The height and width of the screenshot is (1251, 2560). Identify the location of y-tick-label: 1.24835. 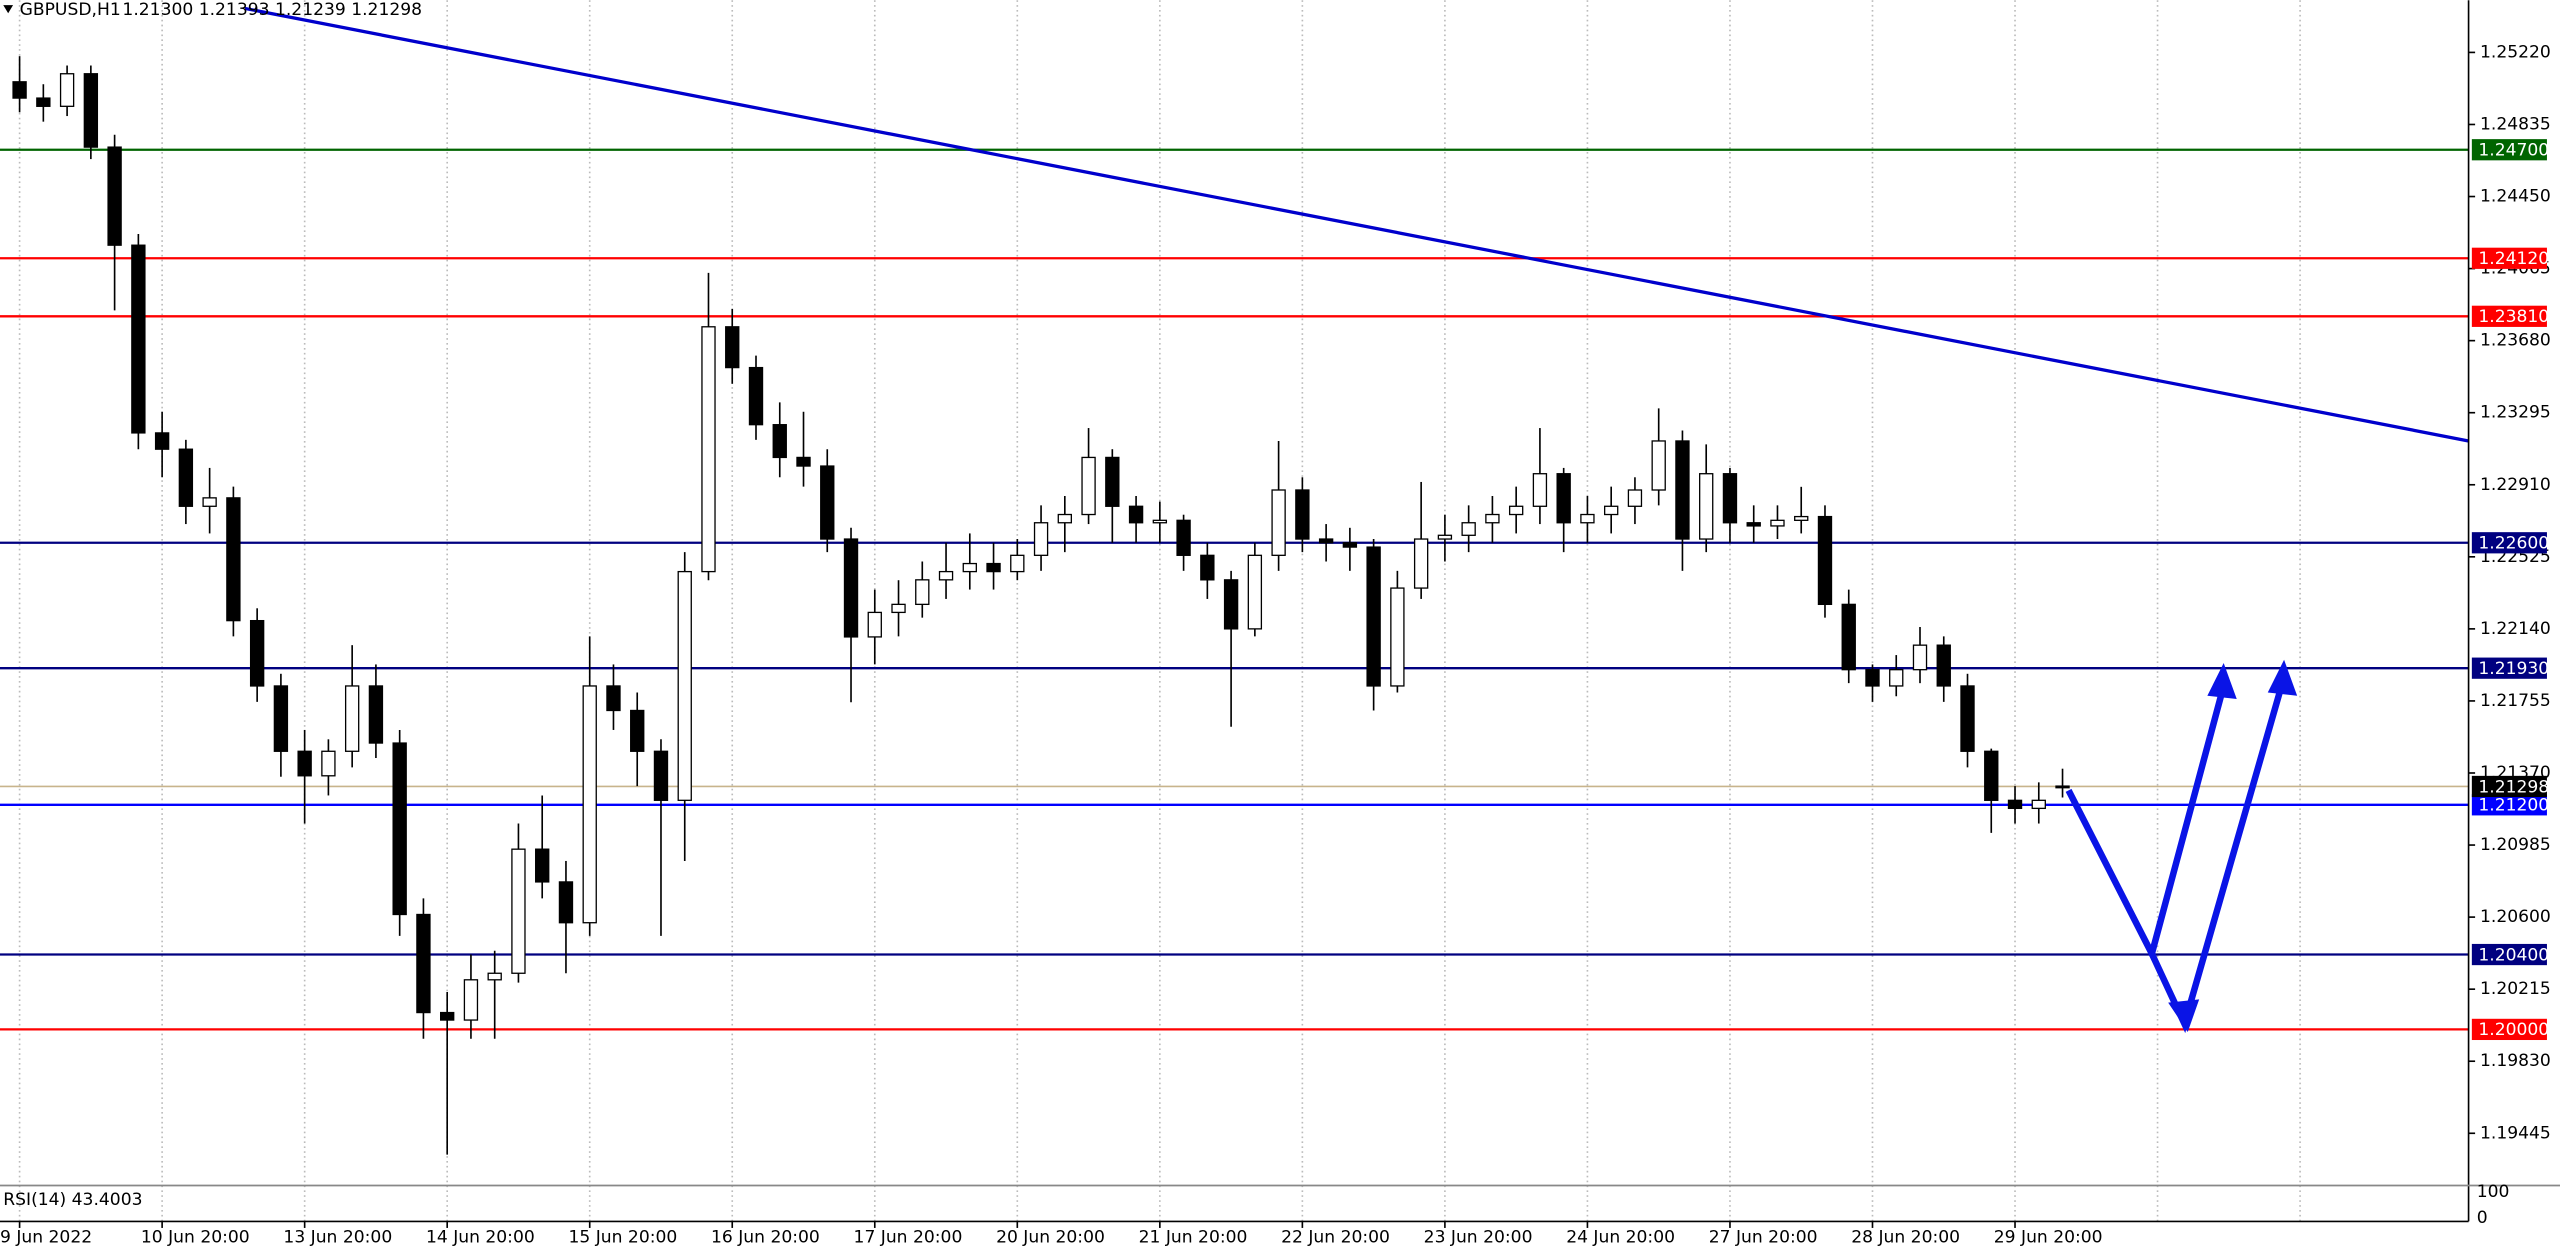
(2515, 124).